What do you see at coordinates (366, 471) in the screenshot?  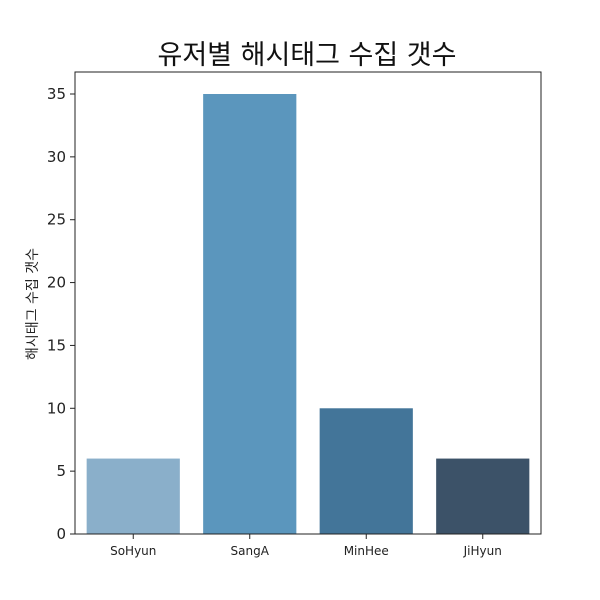 I see `bar-minhee` at bounding box center [366, 471].